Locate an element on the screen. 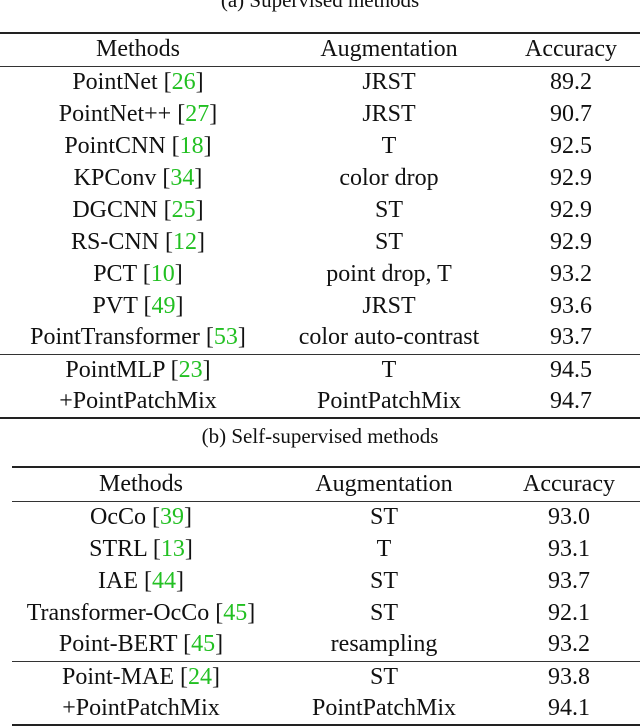  method-name: PointNet is located at coordinates (115, 81).